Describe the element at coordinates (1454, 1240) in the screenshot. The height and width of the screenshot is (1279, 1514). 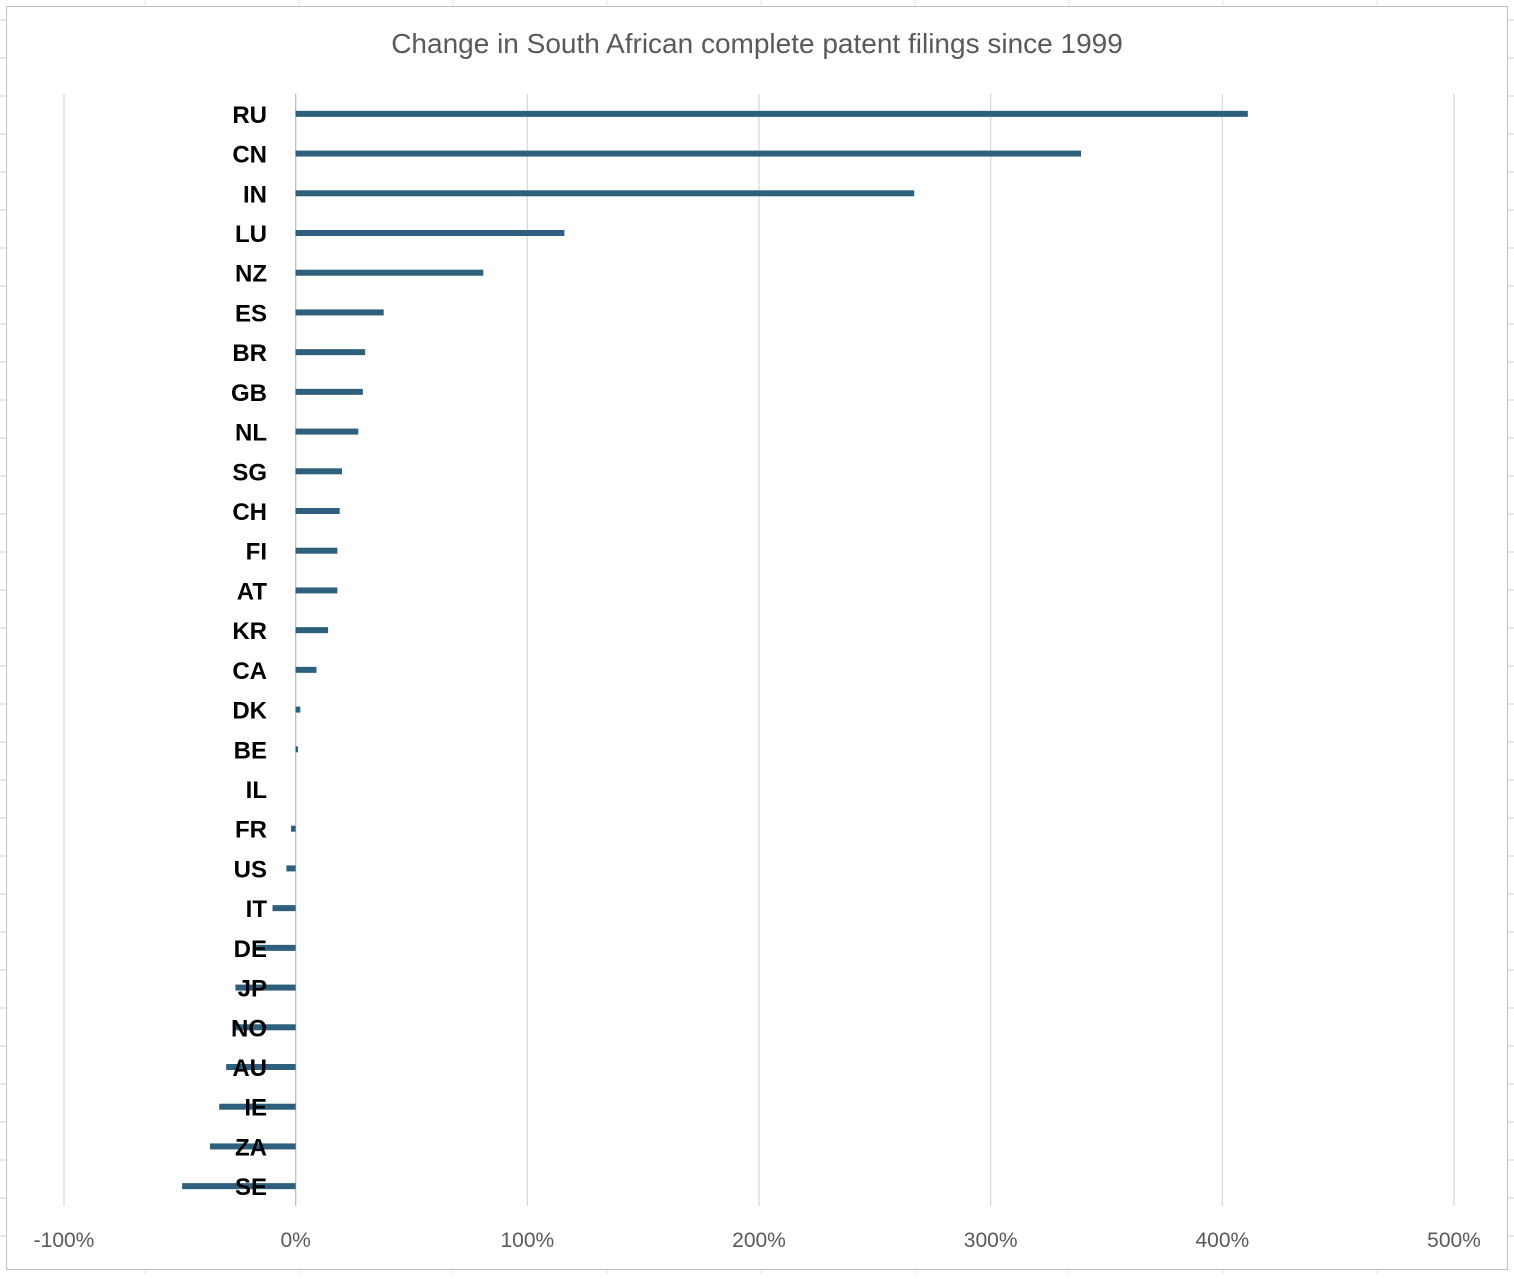
I see `x-tick-label-6: 500%` at that location.